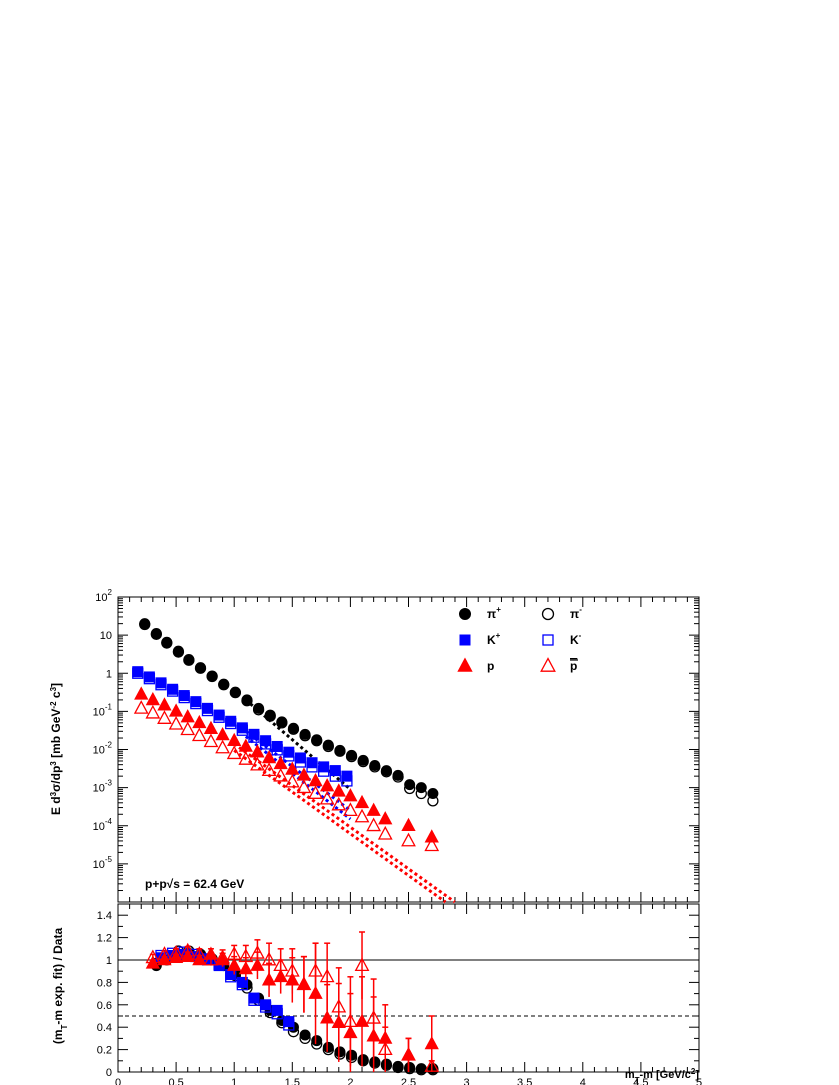 The height and width of the screenshot is (1085, 839). What do you see at coordinates (640, 1081) in the screenshot?
I see `x-tick-label: 4.5` at bounding box center [640, 1081].